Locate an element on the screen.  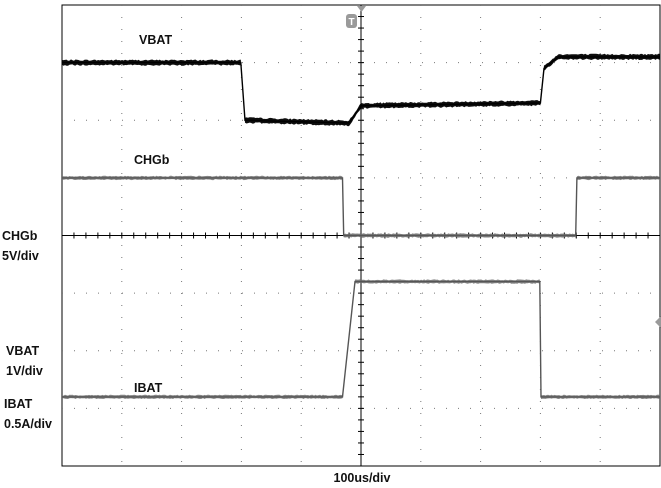
trigger-badge is located at coordinates (351, 21).